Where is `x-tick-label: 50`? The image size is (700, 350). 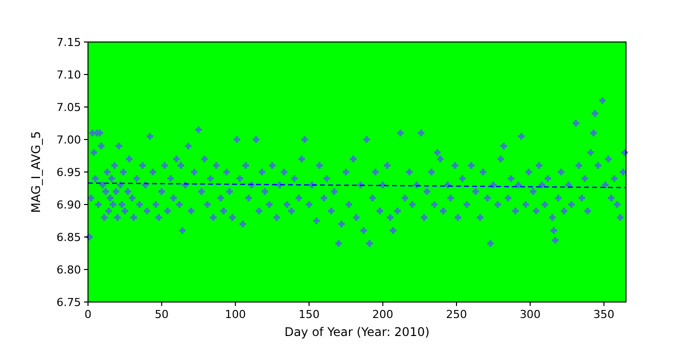 x-tick-label: 50 is located at coordinates (161, 314).